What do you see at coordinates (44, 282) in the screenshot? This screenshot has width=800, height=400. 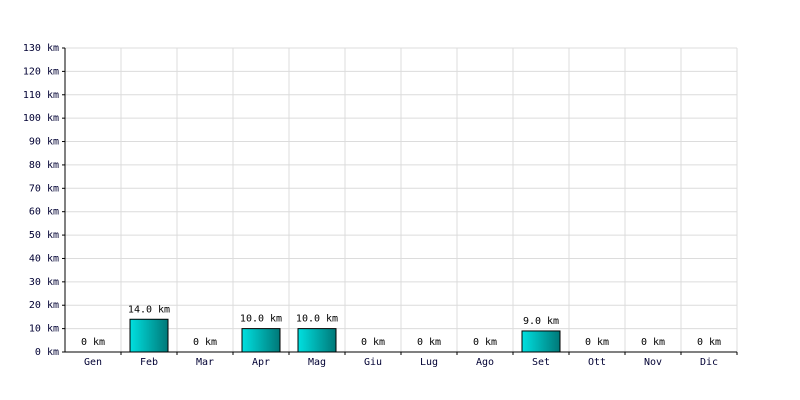 I see `y-tick-label: 30 km` at bounding box center [44, 282].